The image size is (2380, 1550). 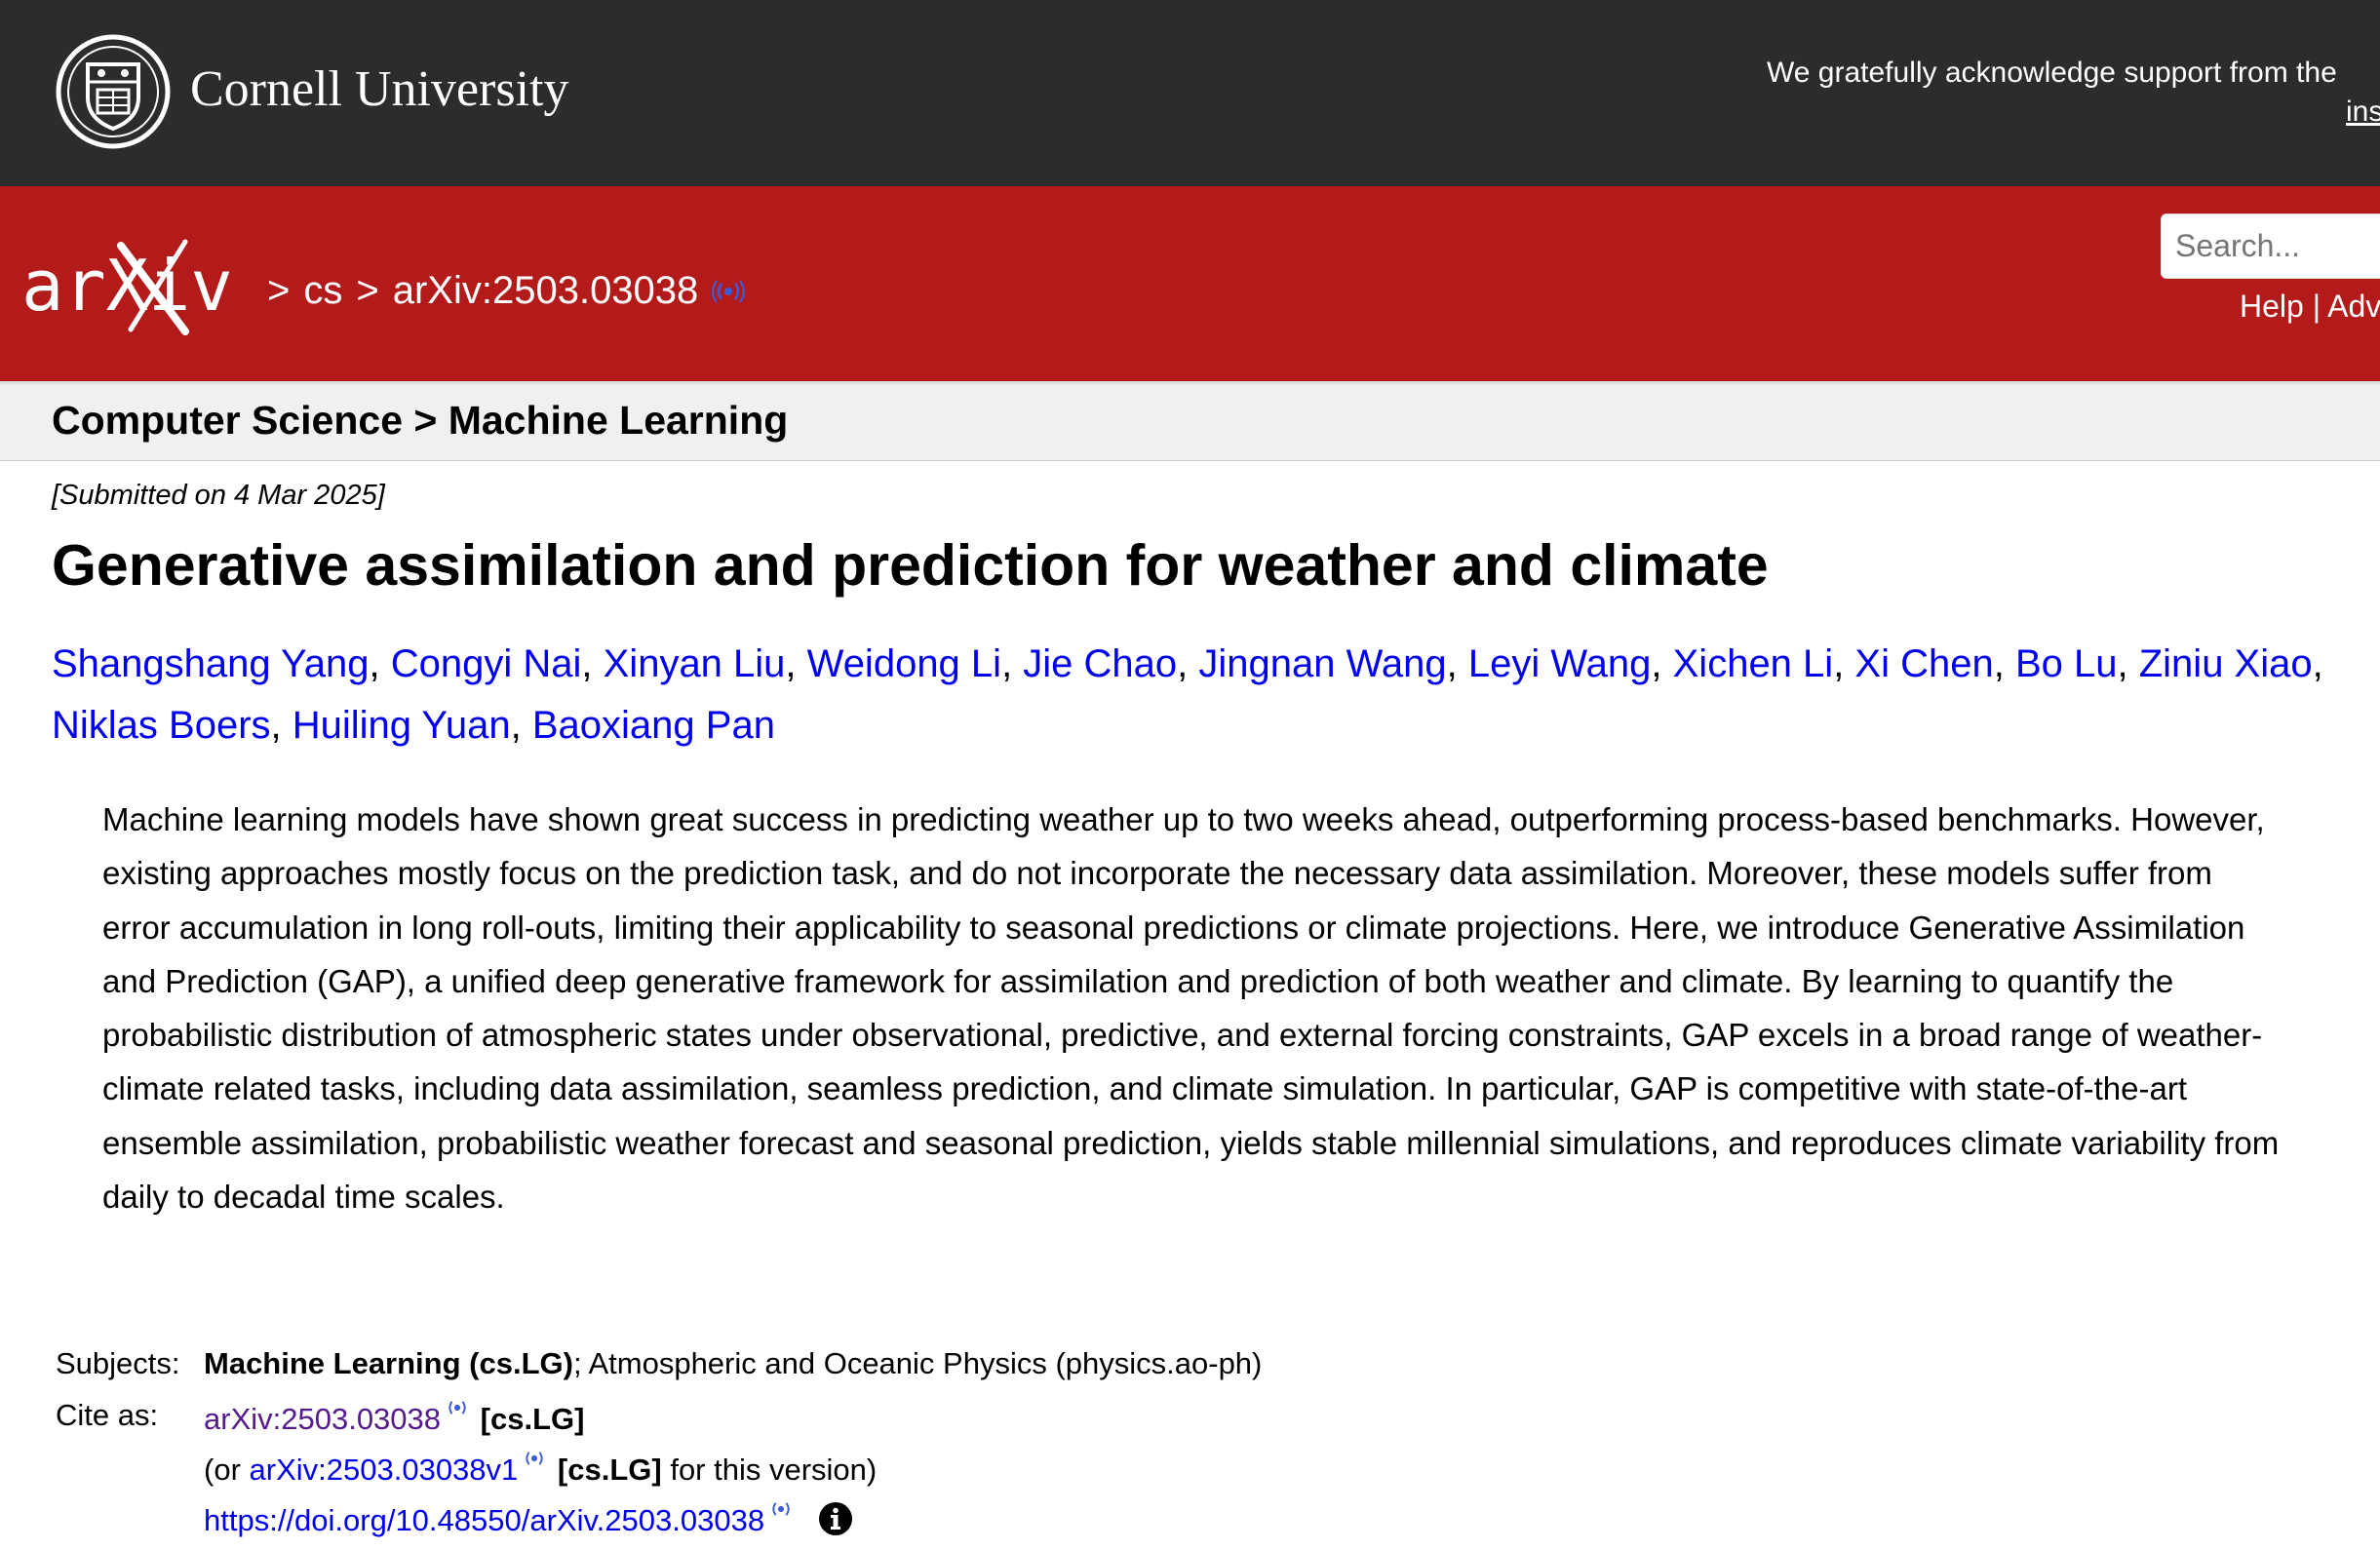 I want to click on arxiv-logo-icon: arXiv, so click(x=141, y=287).